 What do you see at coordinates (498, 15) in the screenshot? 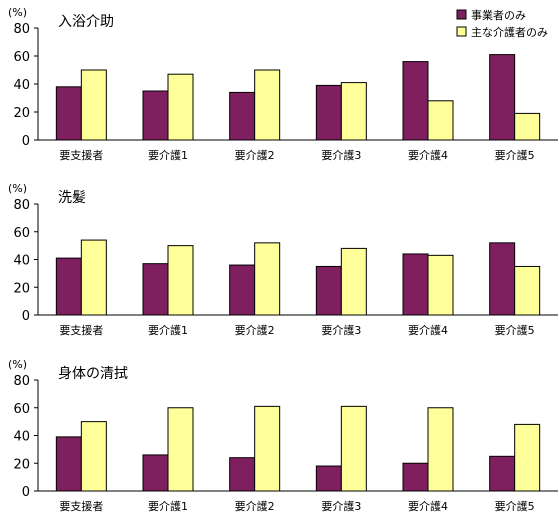
I see `legend-label: 事業者のみ` at bounding box center [498, 15].